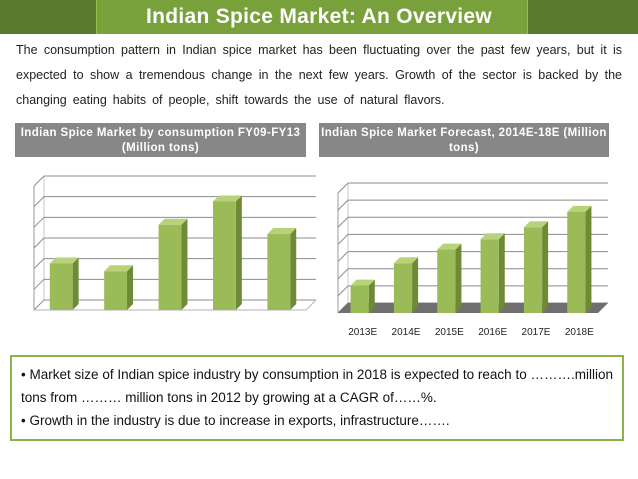 The width and height of the screenshot is (638, 479). I want to click on x-tick-label: 2015E, so click(449, 332).